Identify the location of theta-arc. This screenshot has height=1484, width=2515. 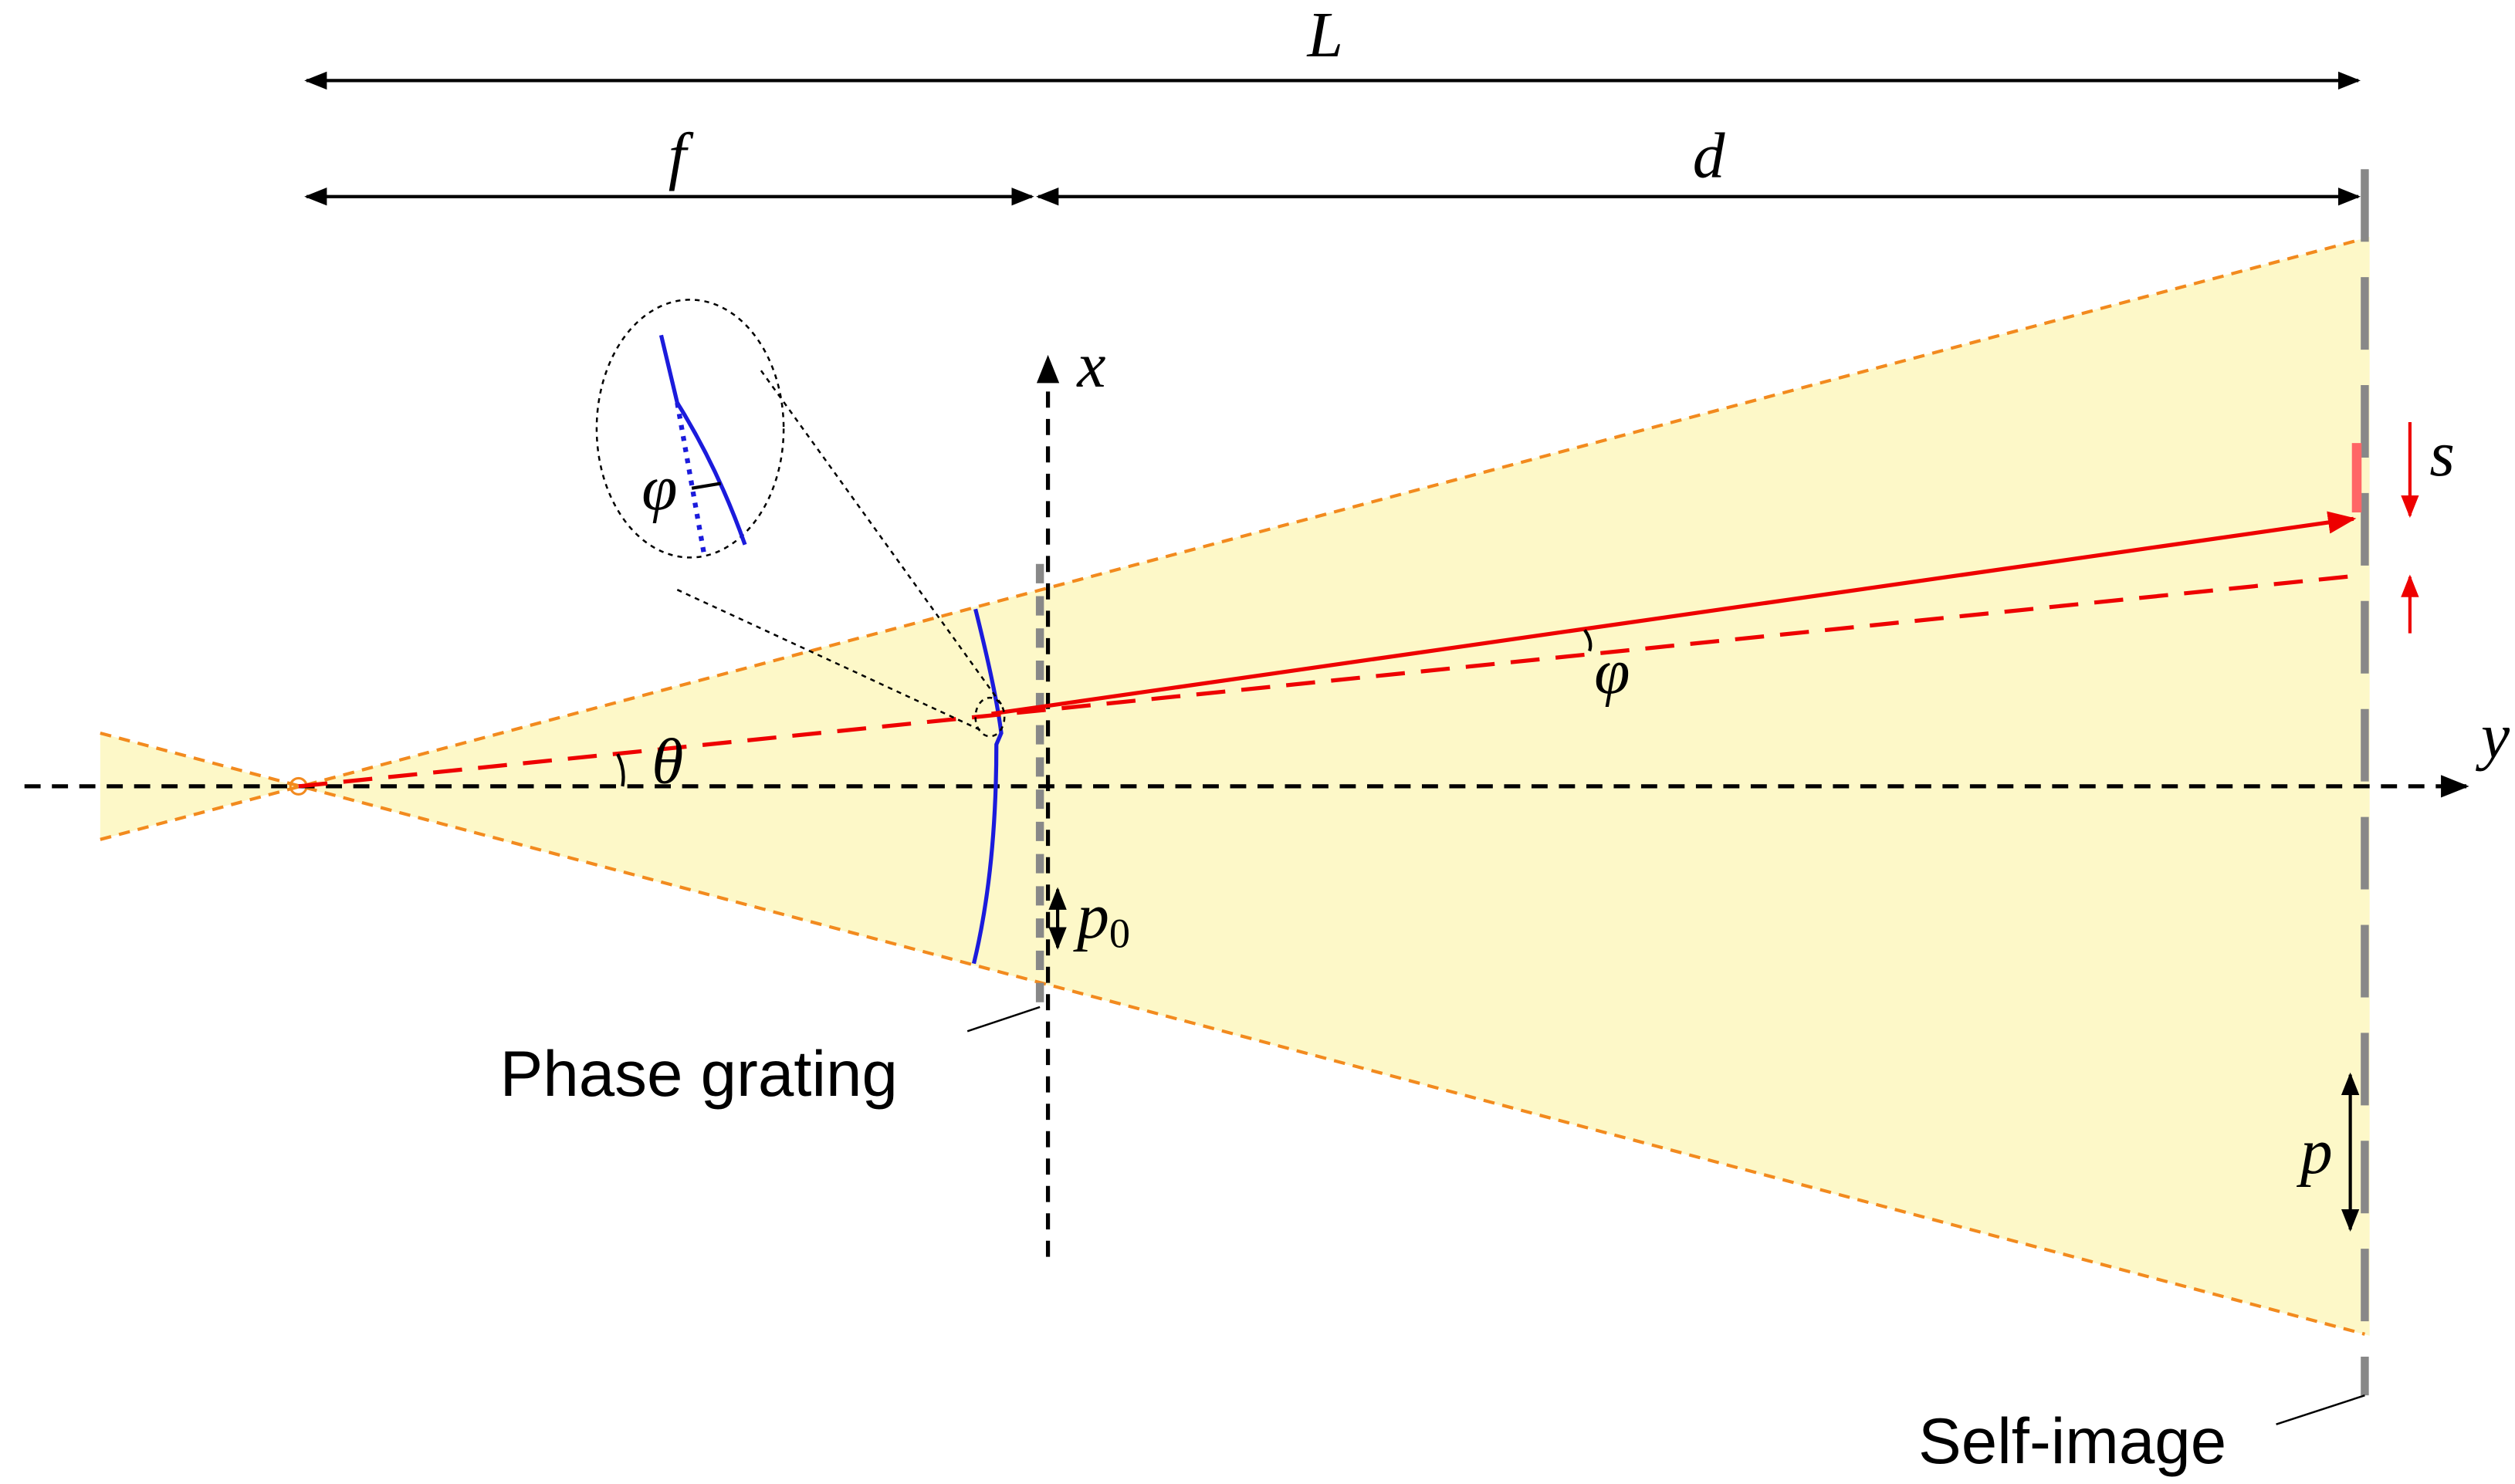
(620, 770).